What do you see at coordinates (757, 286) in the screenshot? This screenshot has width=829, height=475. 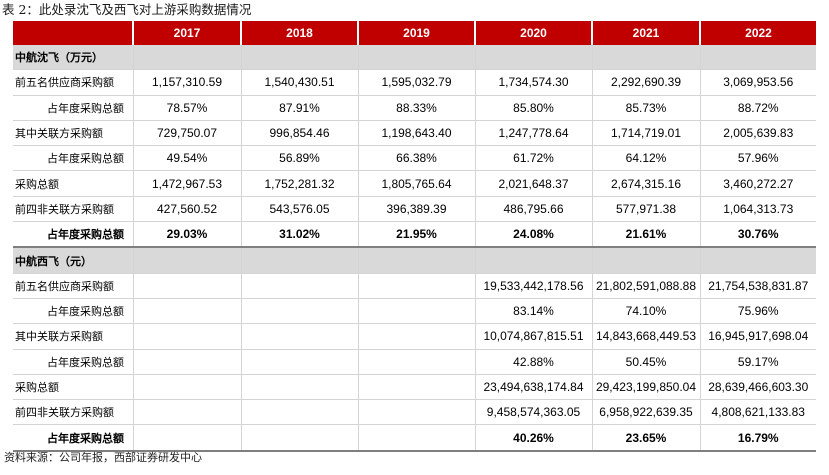 I see `value-cell: 21,754,538,831.87` at bounding box center [757, 286].